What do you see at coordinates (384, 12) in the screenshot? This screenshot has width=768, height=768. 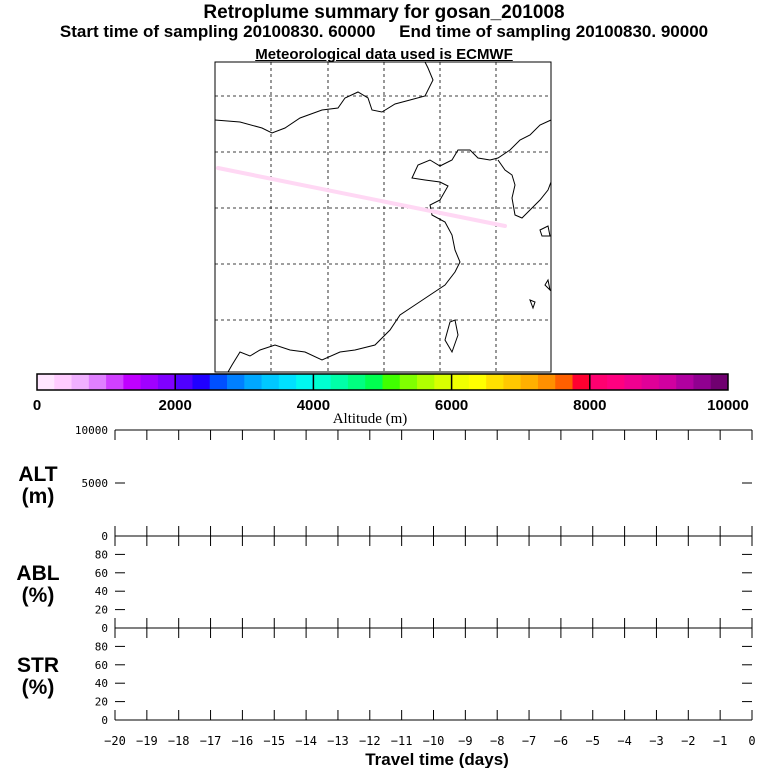 I see `chart-title: Retroplume summary for gosan_201008` at bounding box center [384, 12].